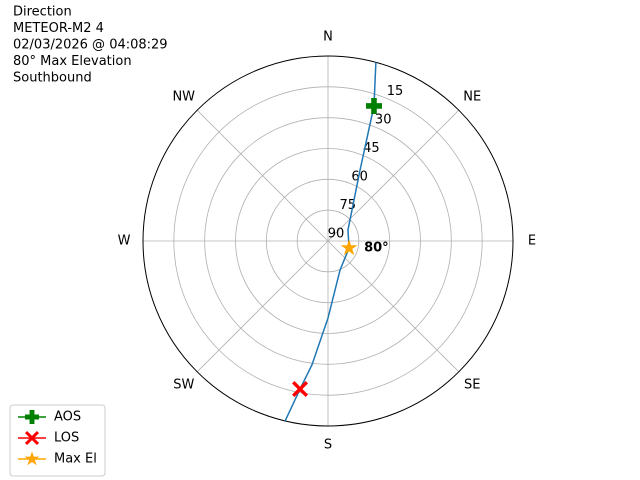 Image resolution: width=640 pixels, height=480 pixels. I want to click on track-line, so click(330, 242).